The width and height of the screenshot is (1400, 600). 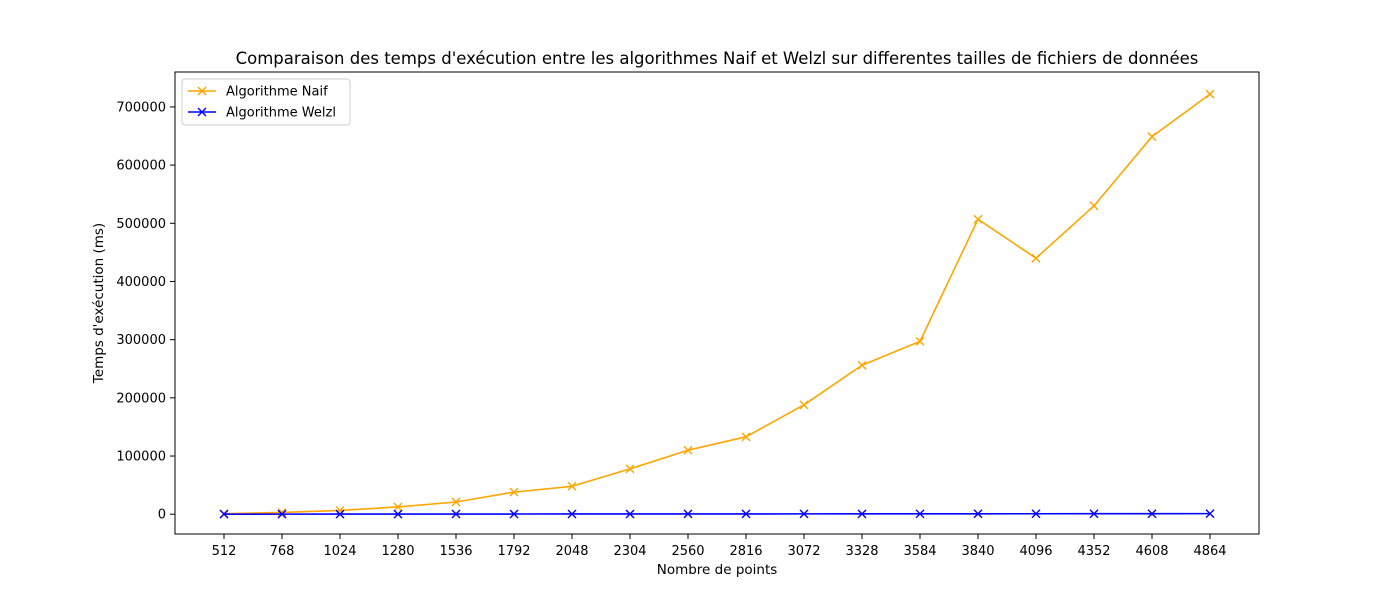 What do you see at coordinates (99, 303) in the screenshot?
I see `y-axis-label: Temps d'exécution (ms)` at bounding box center [99, 303].